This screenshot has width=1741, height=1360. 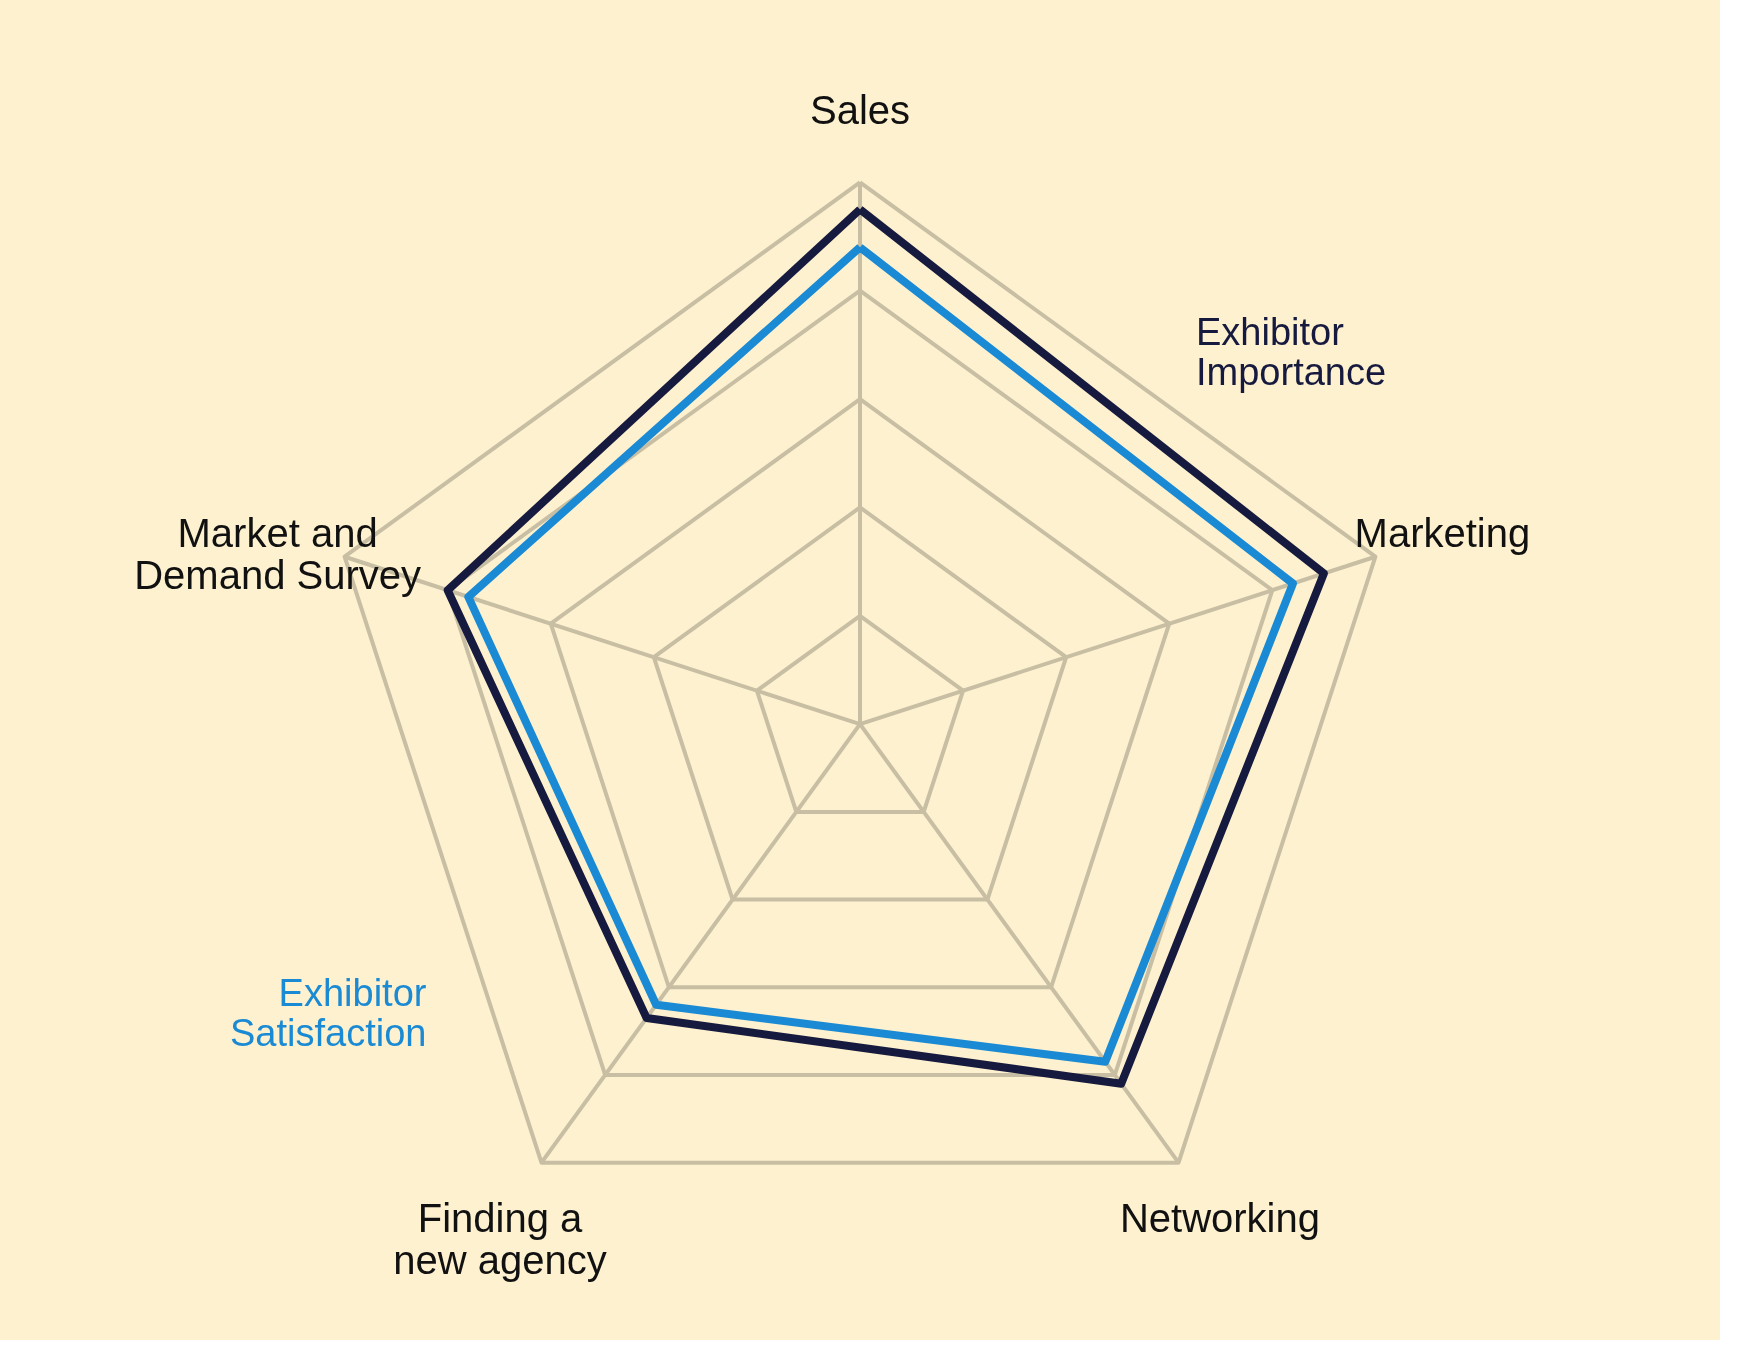 What do you see at coordinates (1442, 532) in the screenshot?
I see `spoke-label: Marketing` at bounding box center [1442, 532].